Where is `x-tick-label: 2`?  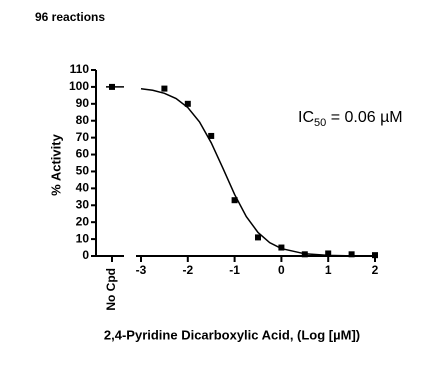
x-tick-label: 2 is located at coordinates (375, 270).